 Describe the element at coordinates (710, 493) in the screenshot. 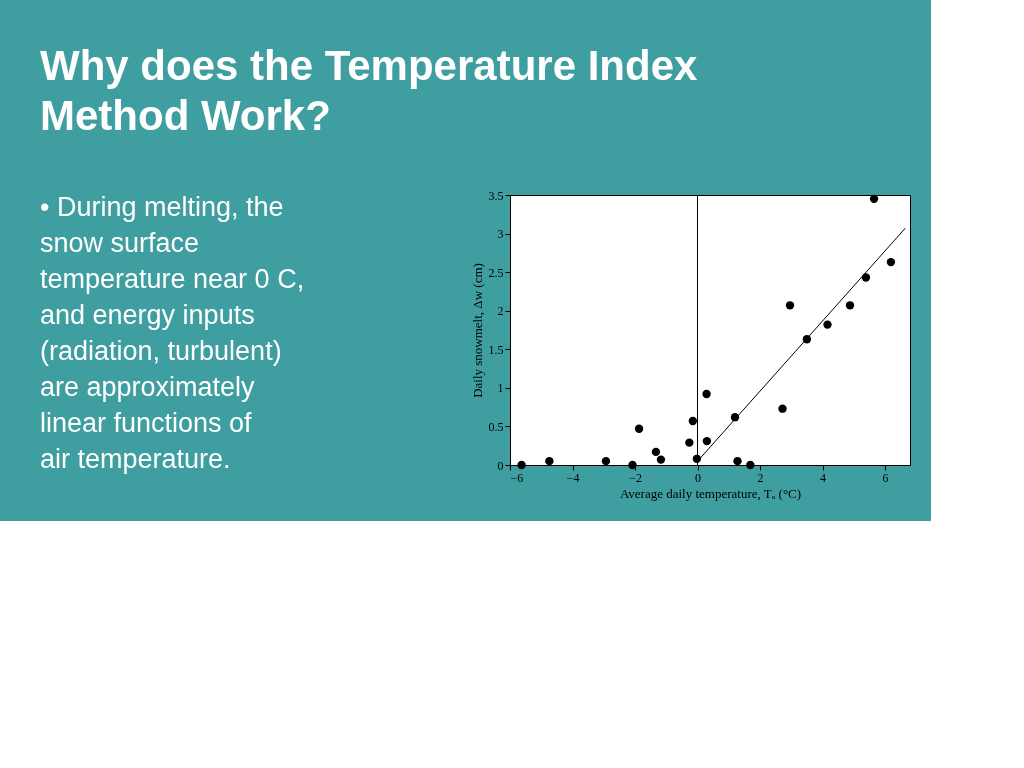

I see `x-axis-title: Average daily temperature, Tₐ (°C)` at that location.